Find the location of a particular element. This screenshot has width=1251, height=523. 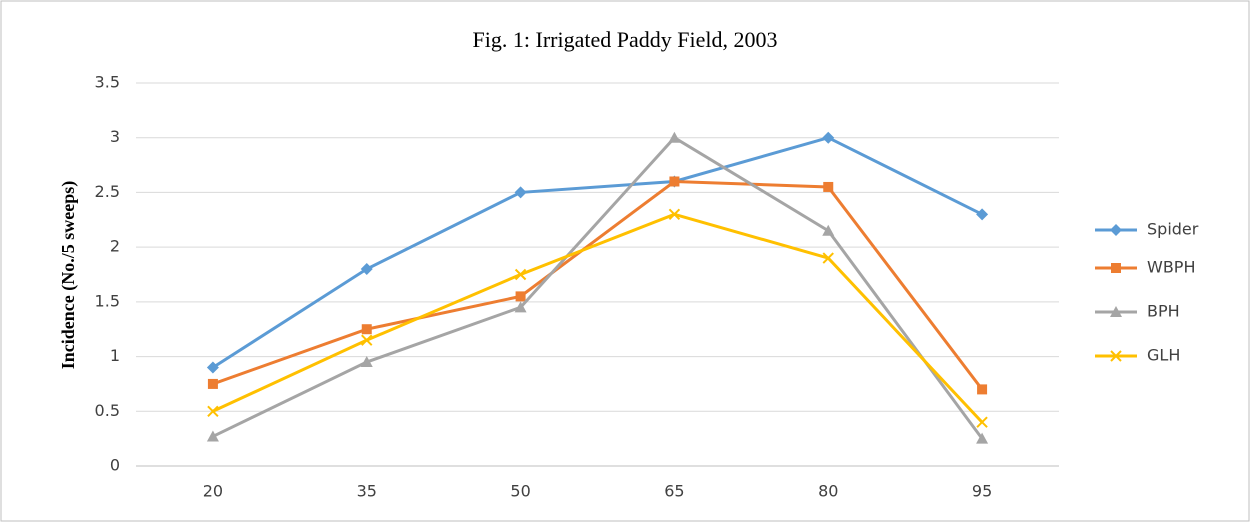

y-tick-label: 3.5 is located at coordinates (107, 82).